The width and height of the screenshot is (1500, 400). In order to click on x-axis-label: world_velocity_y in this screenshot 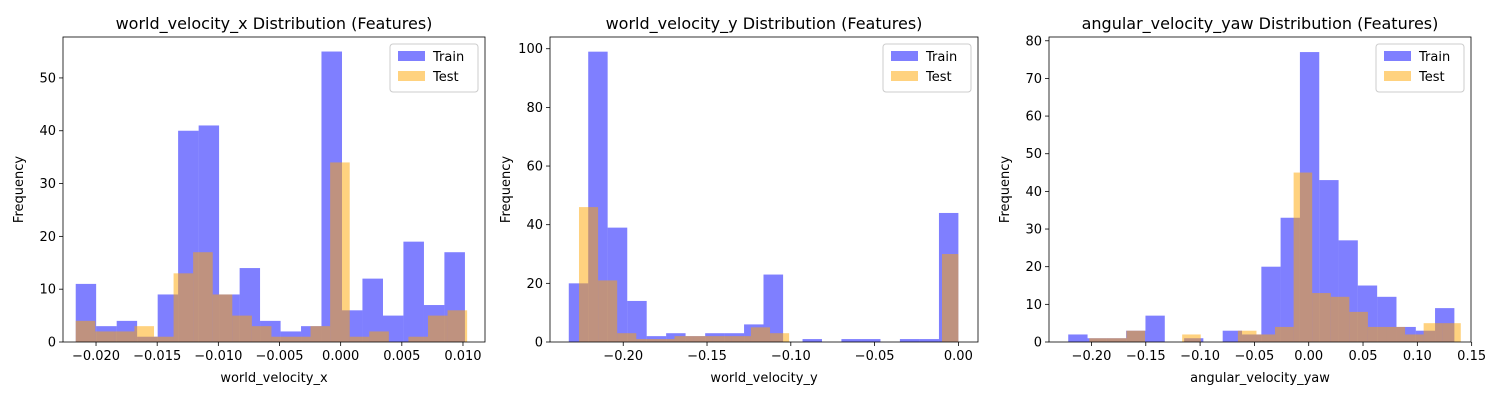, I will do `click(764, 378)`.